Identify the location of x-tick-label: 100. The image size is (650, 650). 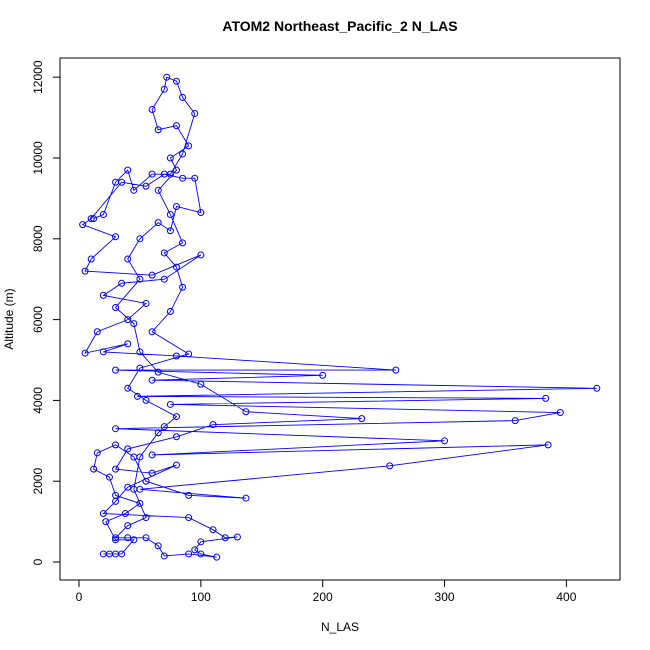
(201, 597).